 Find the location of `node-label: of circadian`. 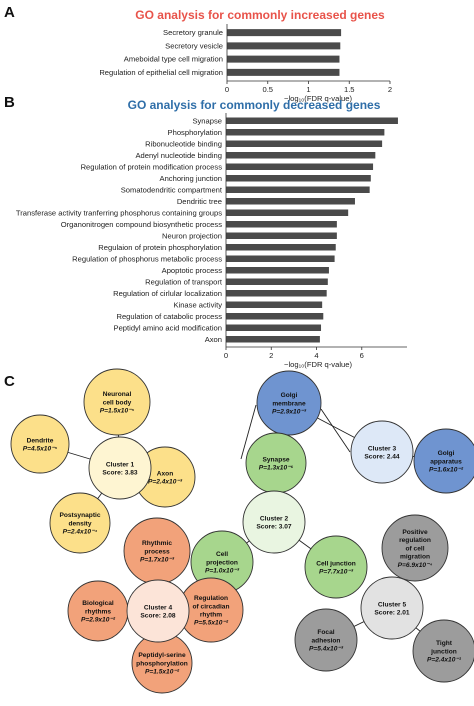

node-label: of circadian is located at coordinates (210, 606).